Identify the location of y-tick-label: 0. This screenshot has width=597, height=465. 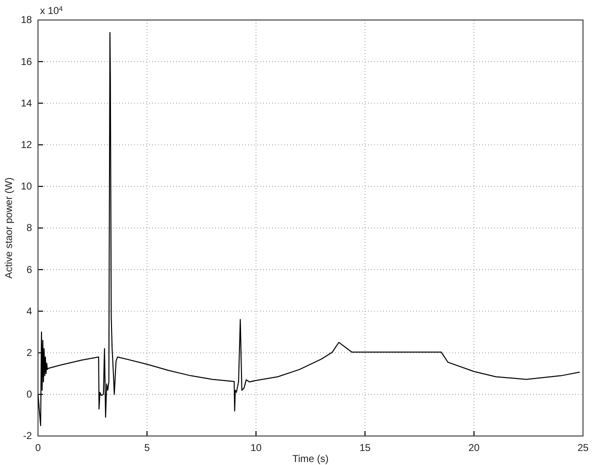
(29, 395).